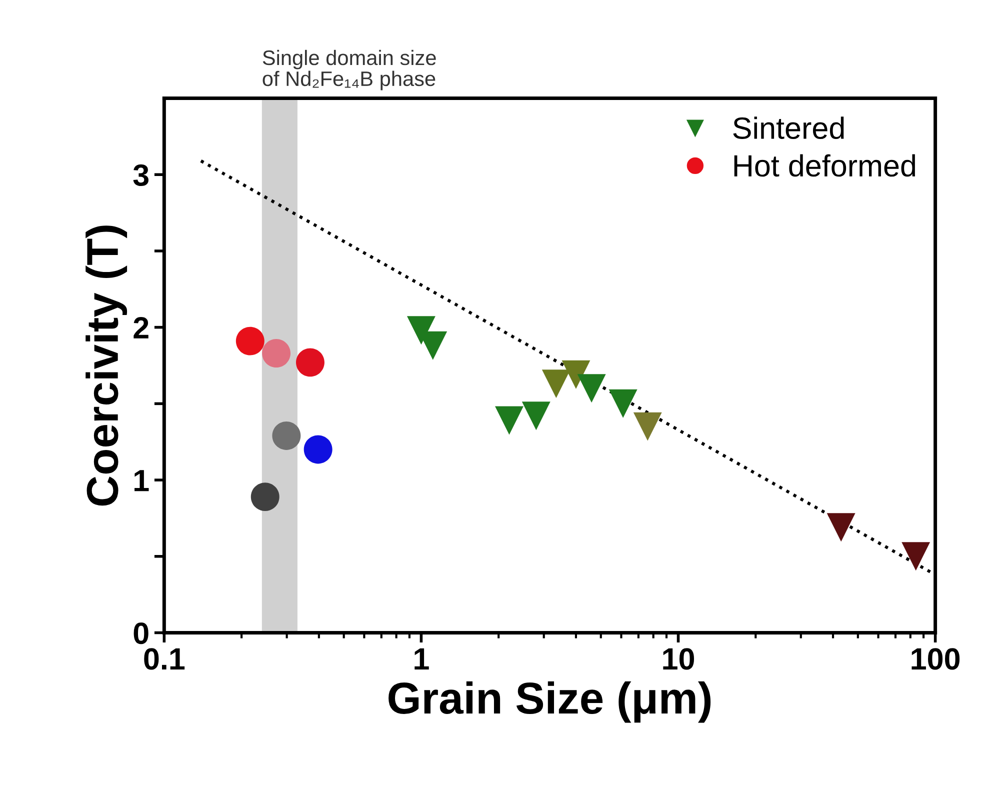 Image resolution: width=995 pixels, height=786 pixels. Describe the element at coordinates (107, 366) in the screenshot. I see `y-axis-title: Coercivity (T)` at that location.